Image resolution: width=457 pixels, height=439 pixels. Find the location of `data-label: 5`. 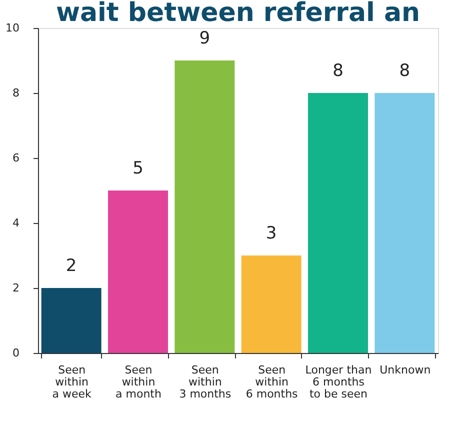

data-label: 5 is located at coordinates (138, 168).